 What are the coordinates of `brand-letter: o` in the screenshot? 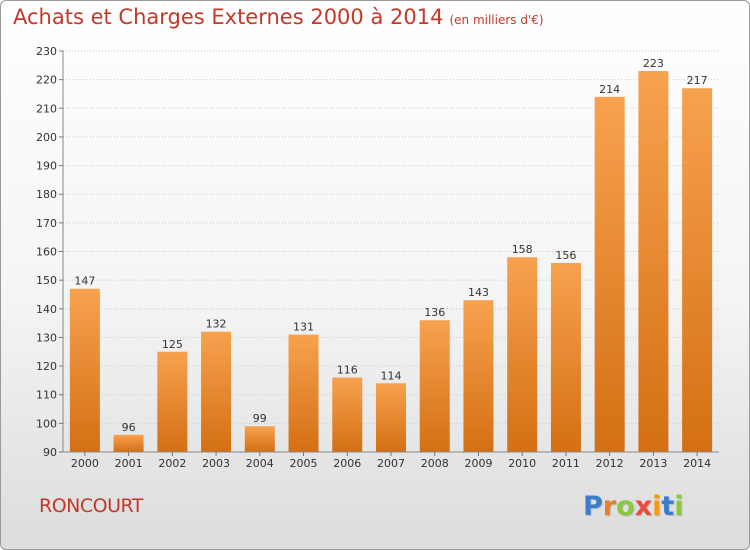 It's located at (625, 506).